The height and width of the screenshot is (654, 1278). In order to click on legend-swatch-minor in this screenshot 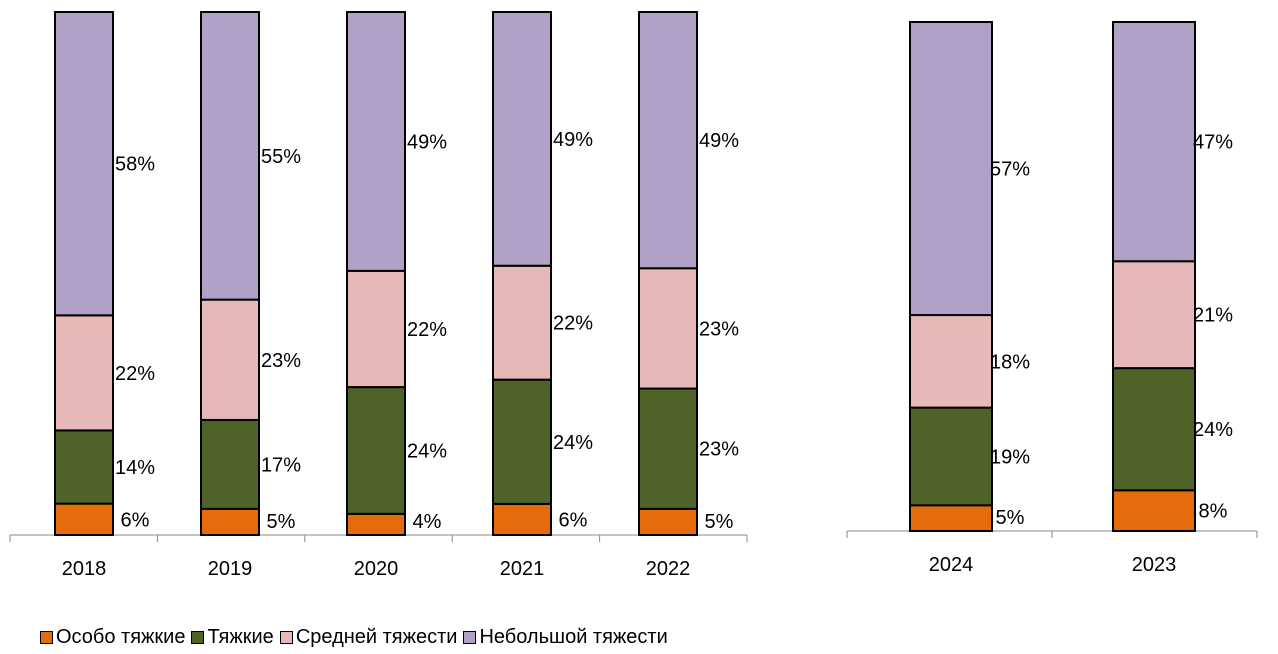, I will do `click(470, 637)`.